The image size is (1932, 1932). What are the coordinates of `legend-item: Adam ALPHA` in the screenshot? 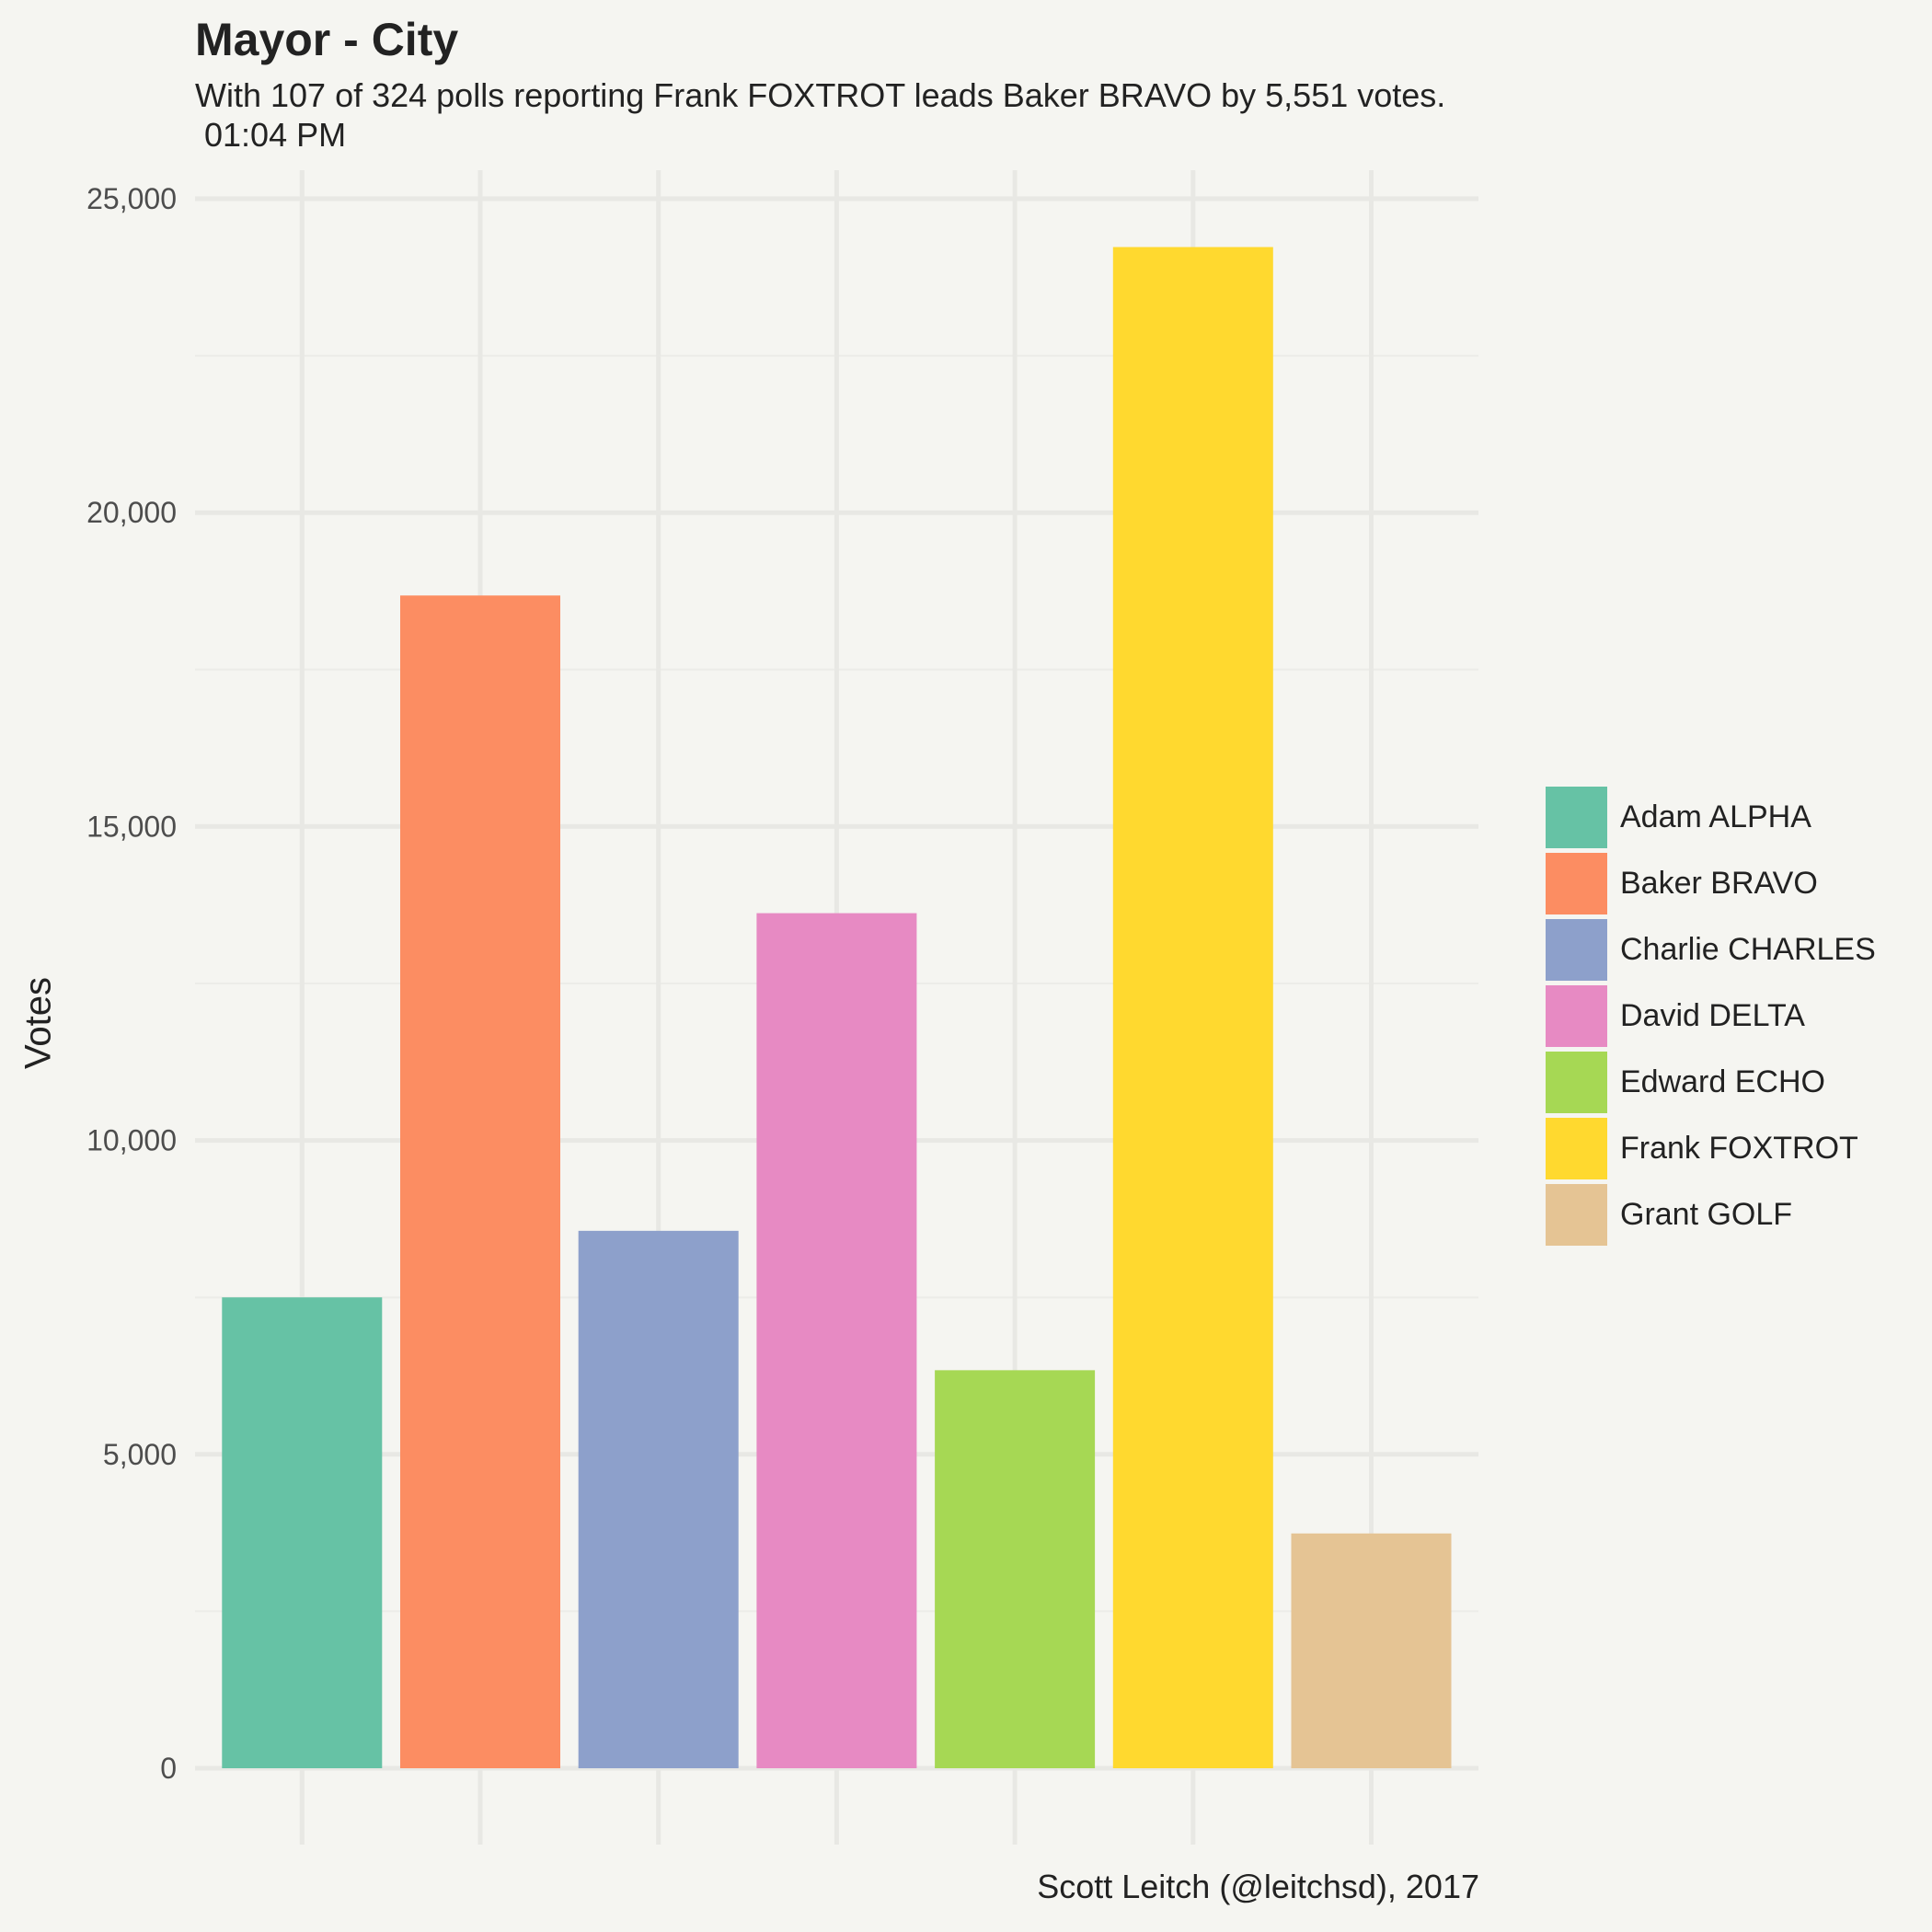 It's located at (1711, 817).